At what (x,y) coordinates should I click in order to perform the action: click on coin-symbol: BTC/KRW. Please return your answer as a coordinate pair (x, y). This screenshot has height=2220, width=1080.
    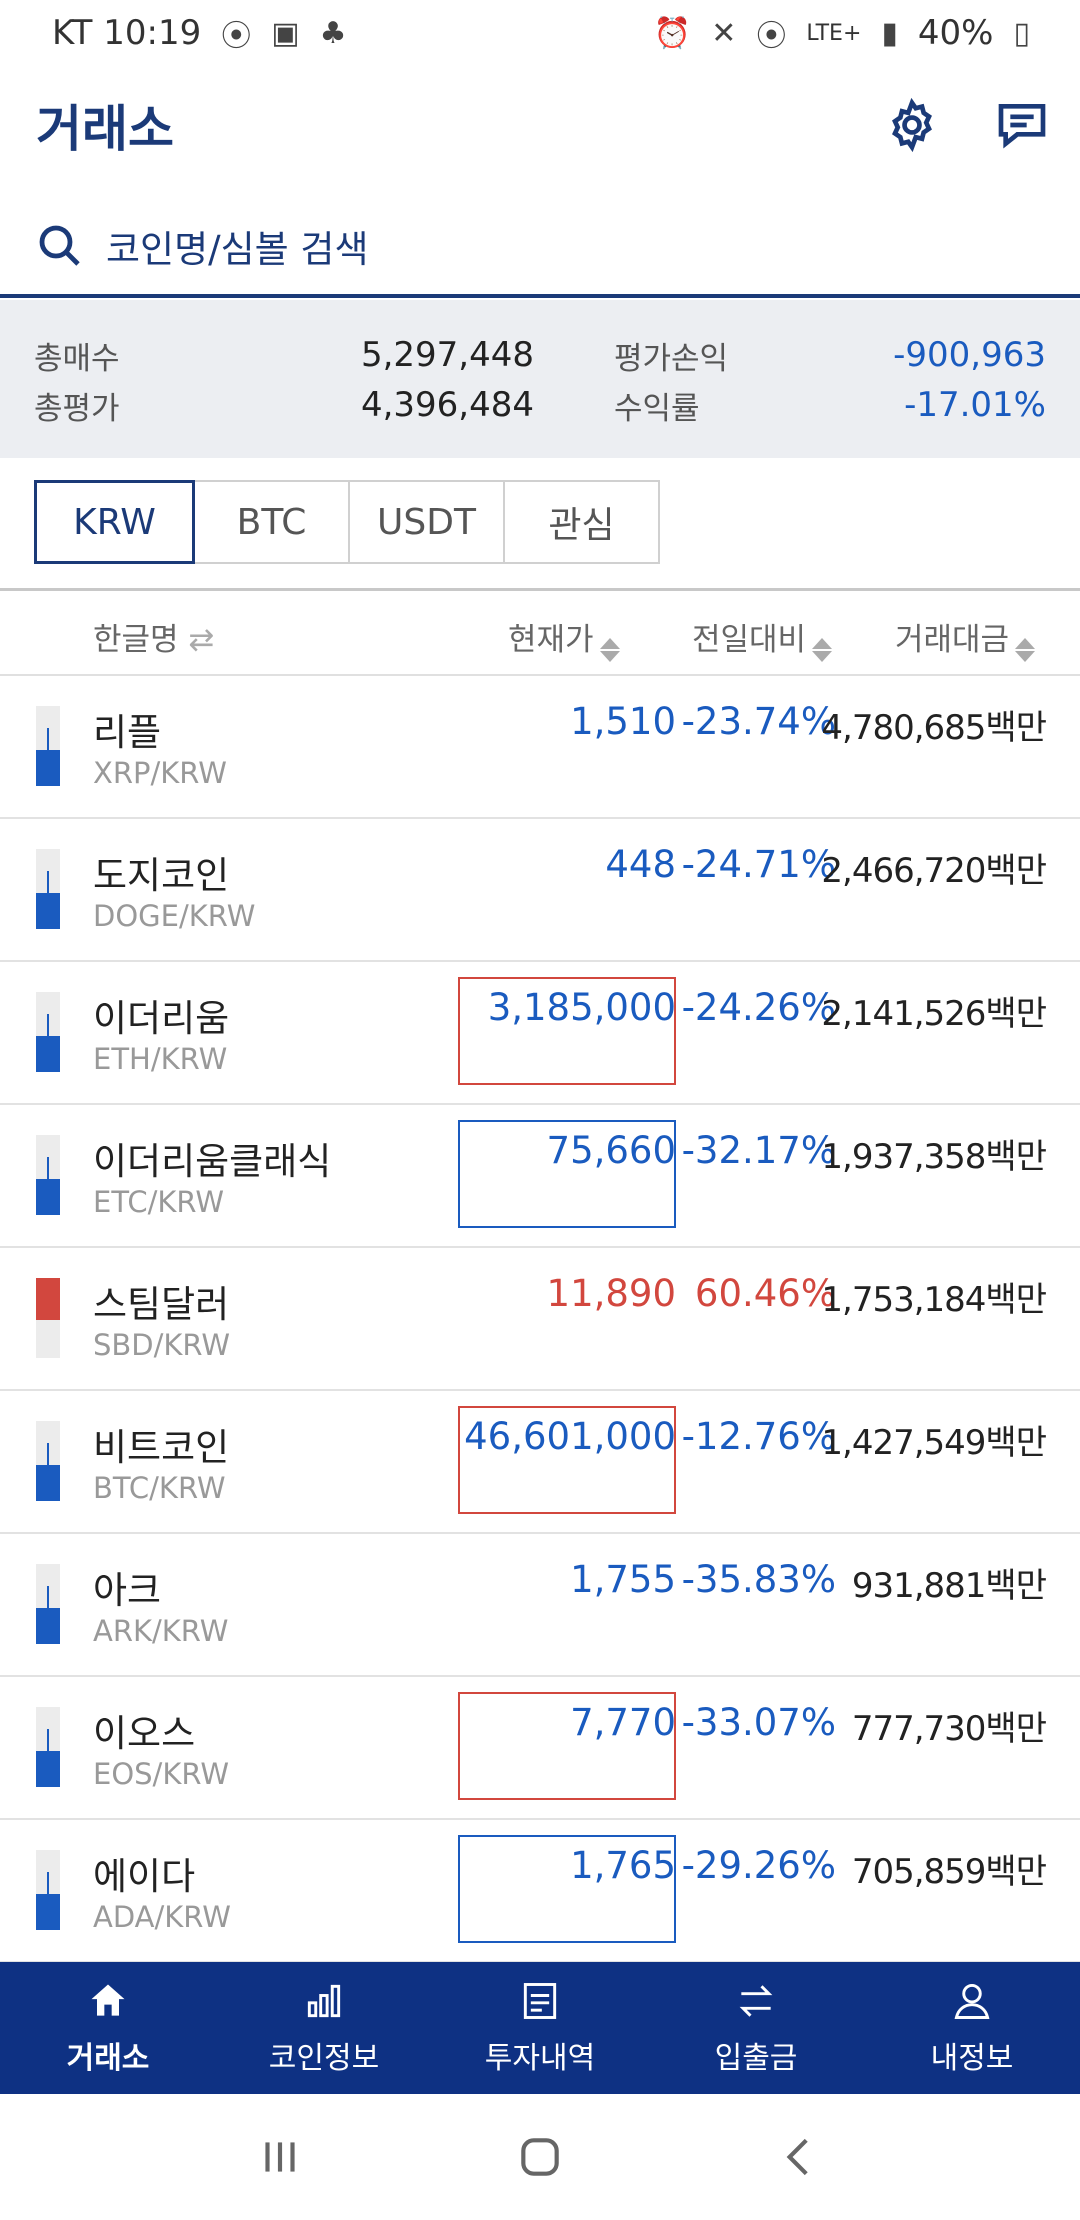
    Looking at the image, I should click on (159, 1488).